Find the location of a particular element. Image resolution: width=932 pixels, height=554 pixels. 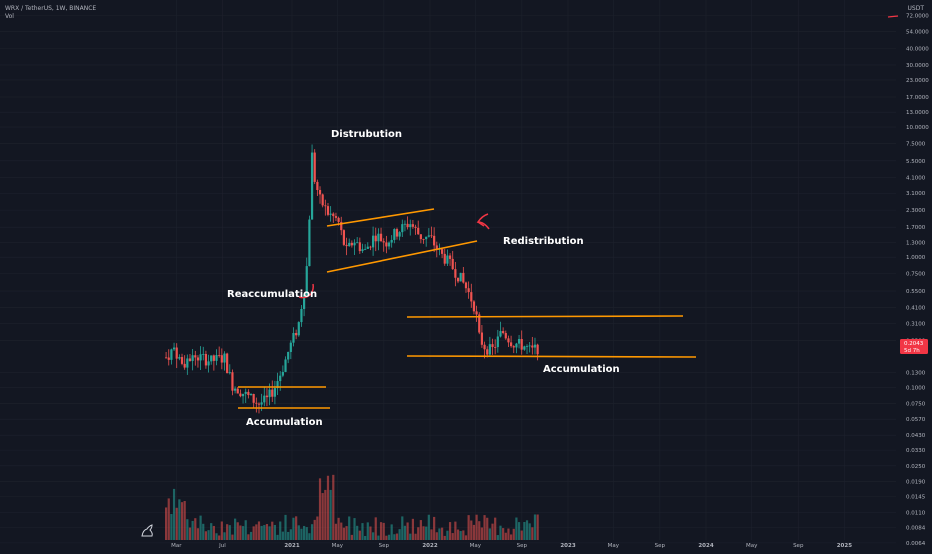

distribution-lower-line is located at coordinates (402, 256).